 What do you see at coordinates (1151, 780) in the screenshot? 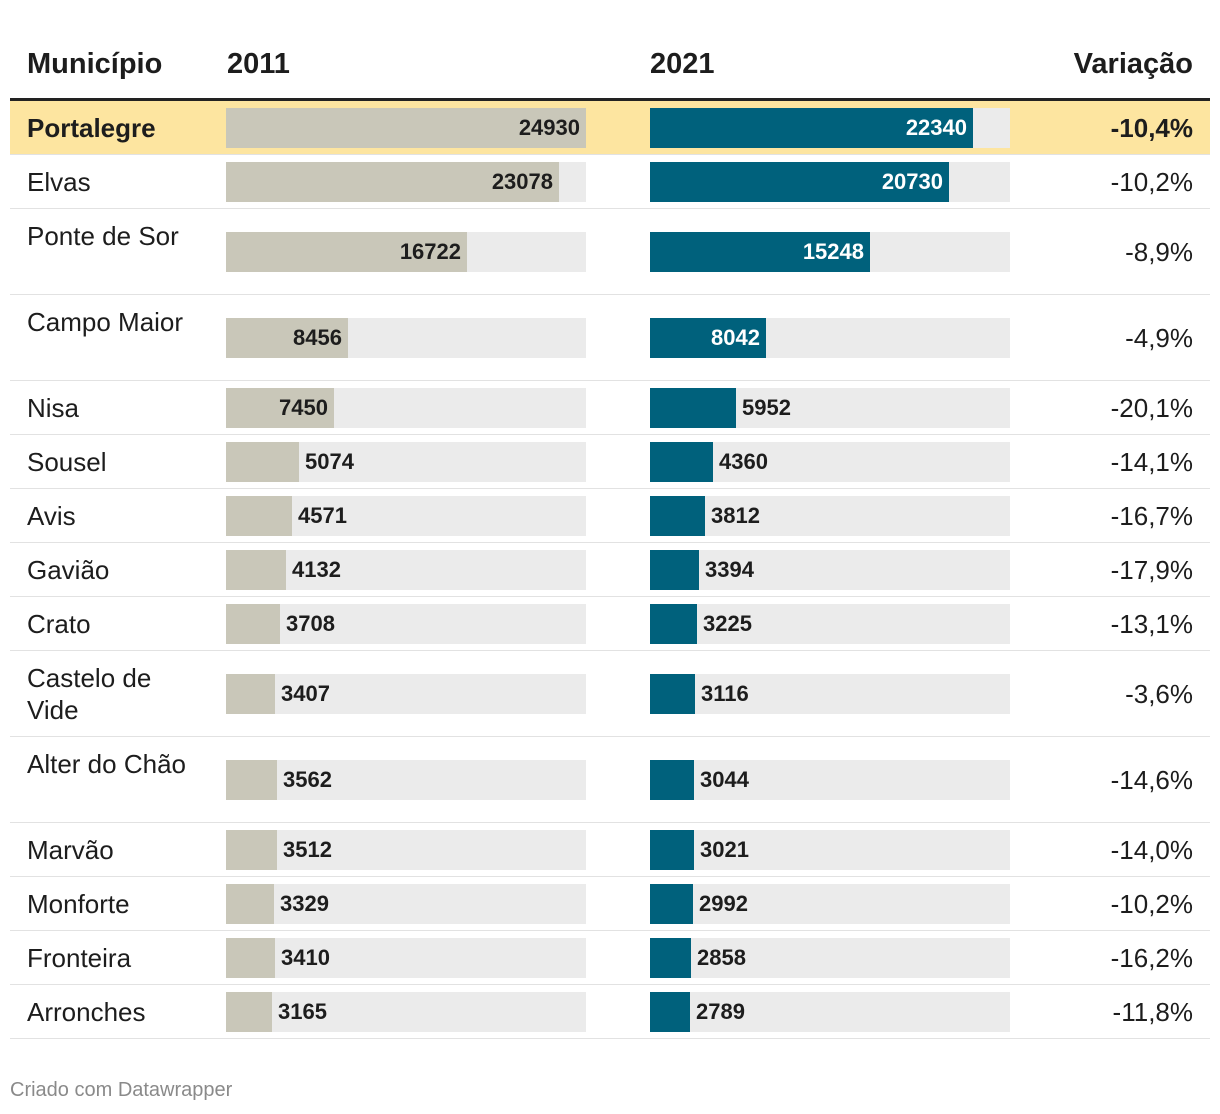
I see `variacao-value: -14,6%` at bounding box center [1151, 780].